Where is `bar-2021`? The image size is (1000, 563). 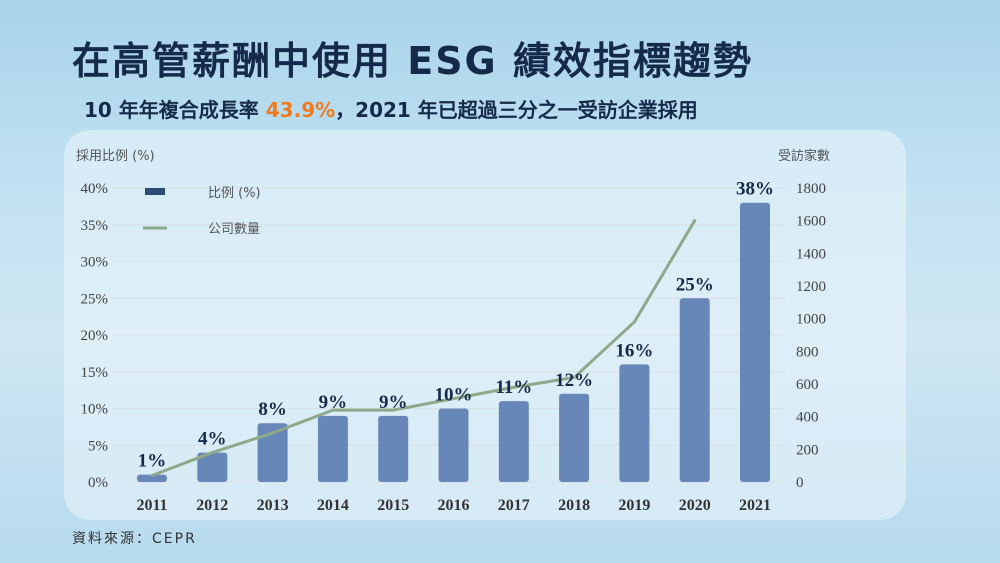 bar-2021 is located at coordinates (755, 342).